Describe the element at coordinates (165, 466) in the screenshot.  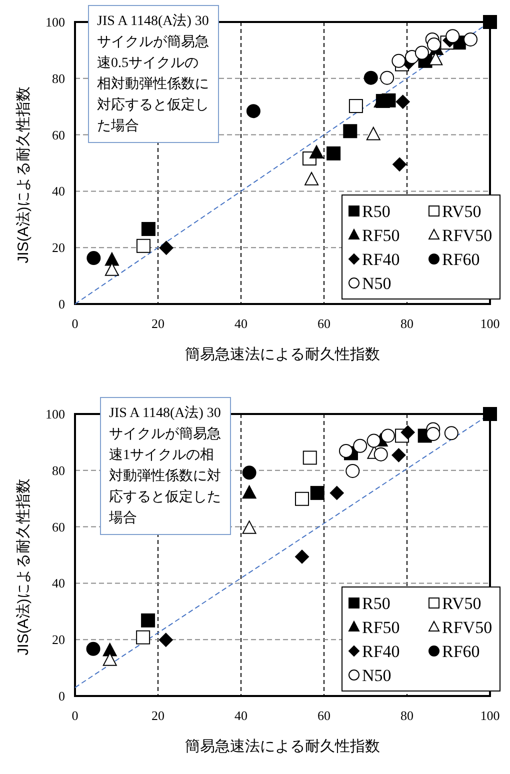
I see `annotation: JIS A 1148(A法) 30サイクルが簡易急速1サイクルの相対動弾性係数に対応すると仮定した場合` at that location.